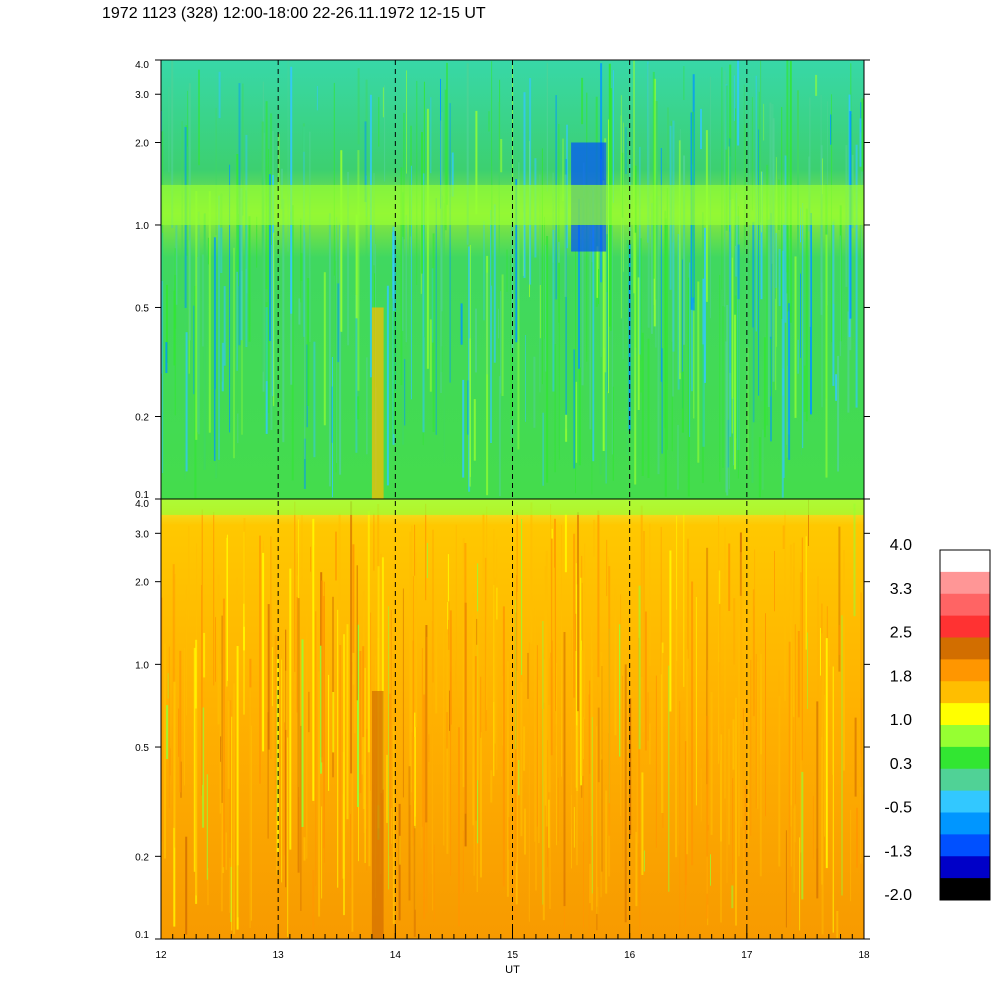  Describe the element at coordinates (864, 955) in the screenshot. I see `x-tick-label: 18` at that location.